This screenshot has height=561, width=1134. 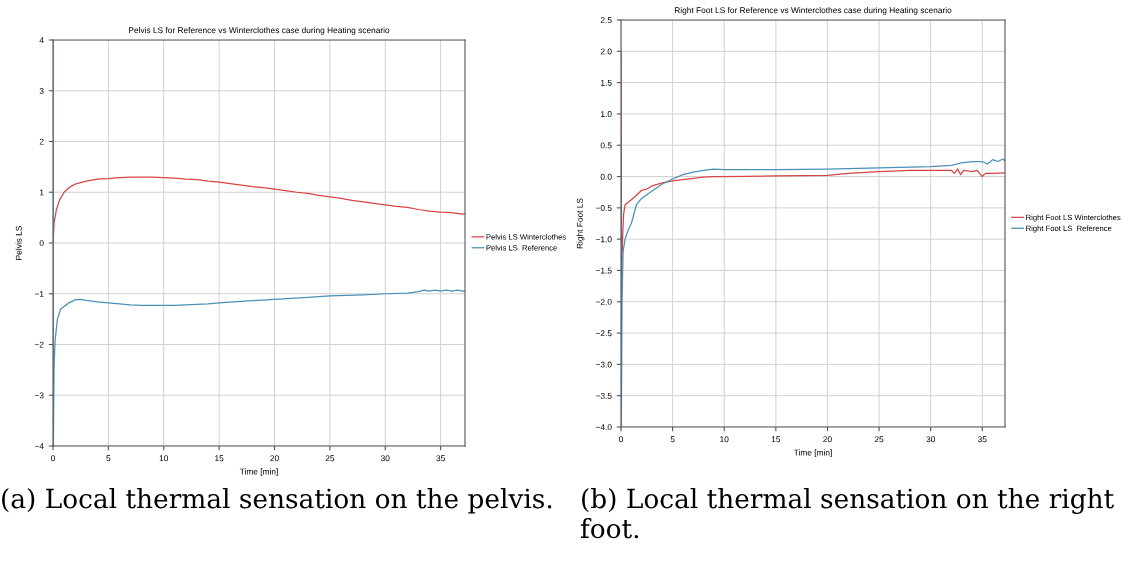 I want to click on y-tick-label: 0.5, so click(x=606, y=145).